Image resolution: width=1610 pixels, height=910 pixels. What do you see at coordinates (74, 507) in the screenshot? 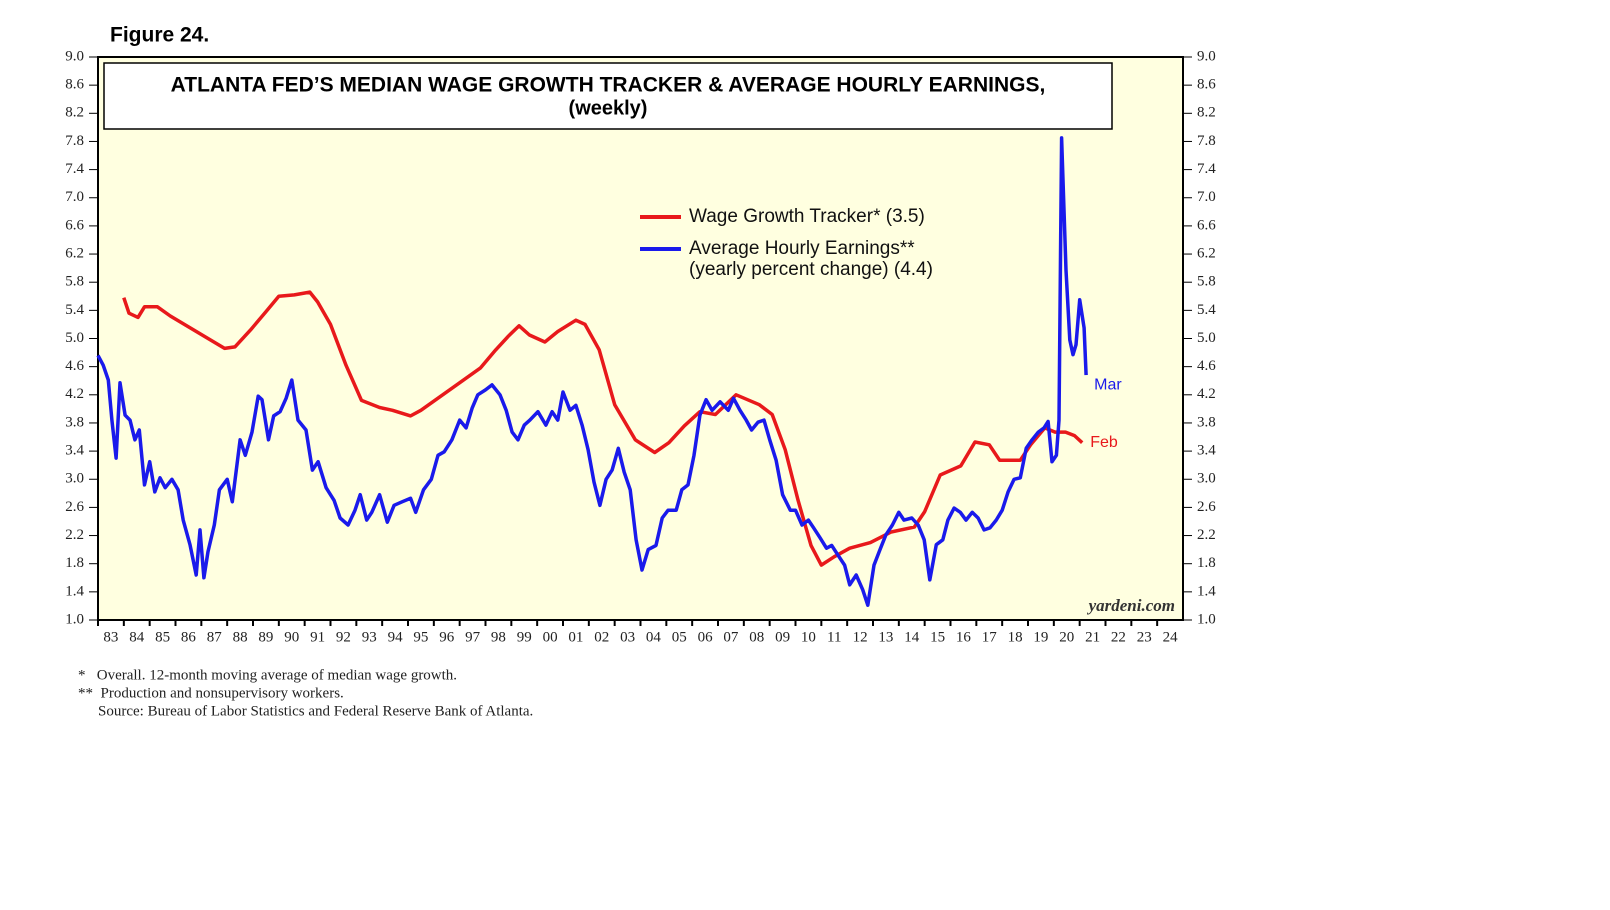
I see `y-tick-label: 2.6` at bounding box center [74, 507].